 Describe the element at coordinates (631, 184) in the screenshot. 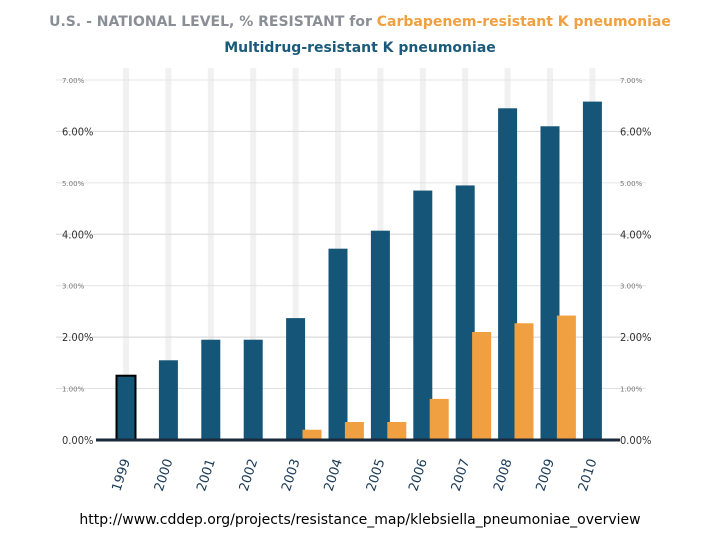

I see `y-tick-label-right: 5.00%` at that location.